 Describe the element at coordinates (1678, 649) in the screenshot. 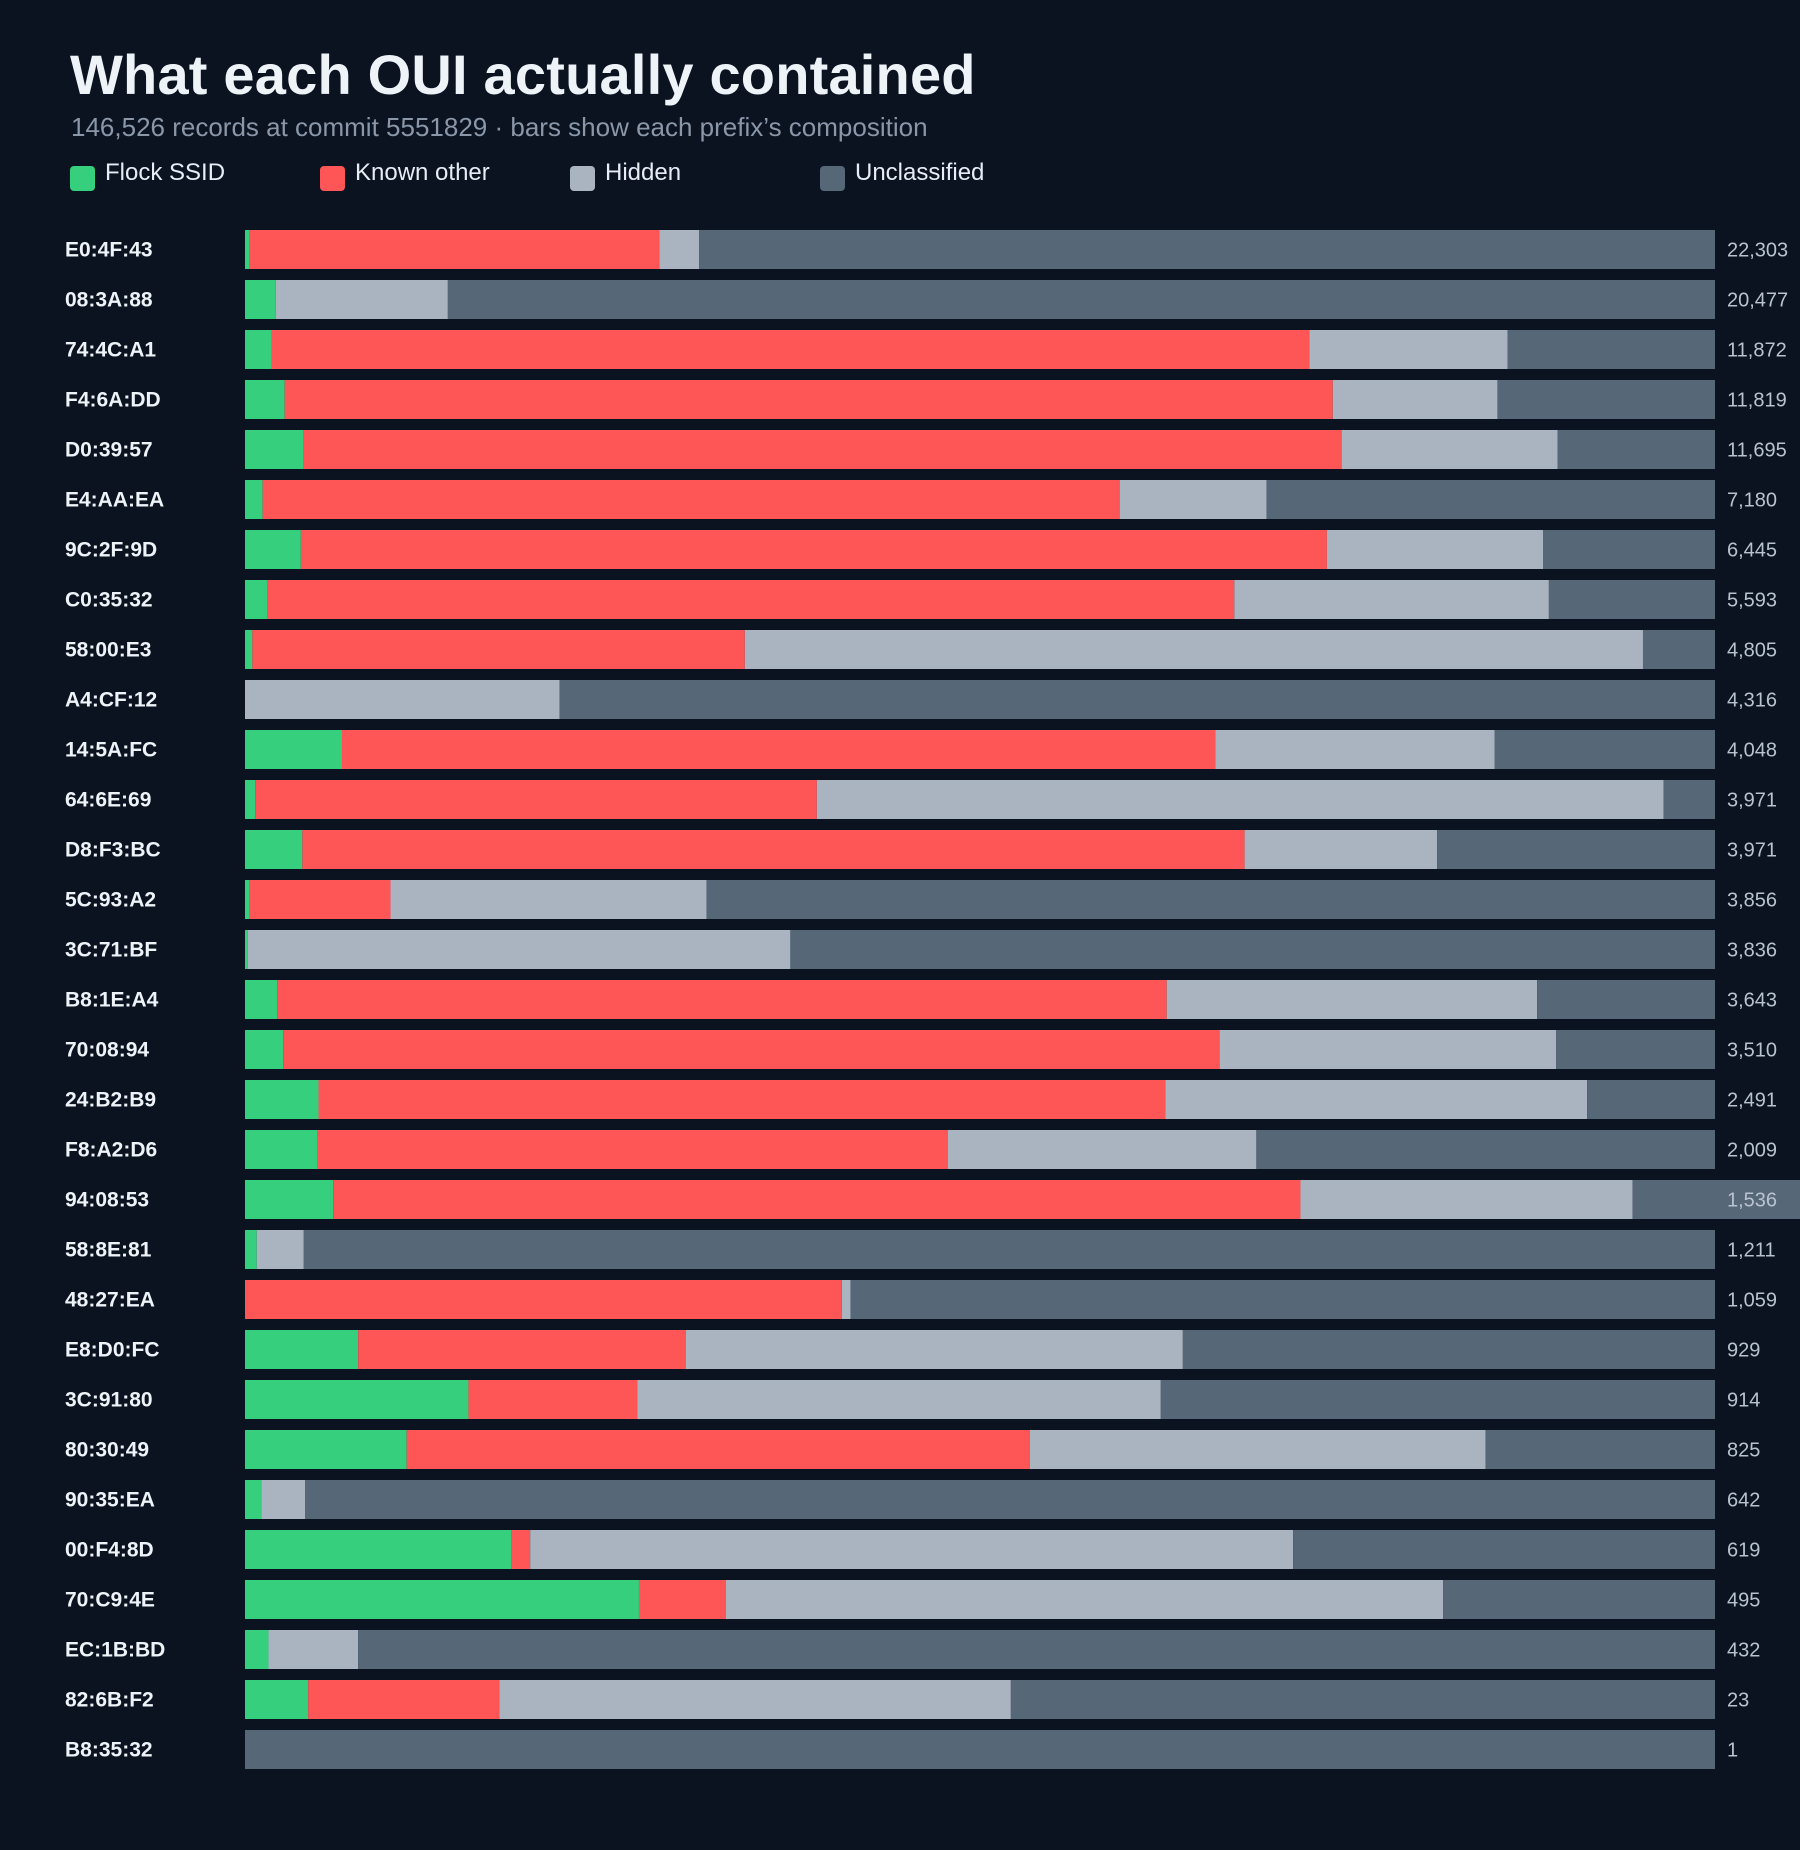

I see `bar-segment-58-00-e3-unclassified` at that location.